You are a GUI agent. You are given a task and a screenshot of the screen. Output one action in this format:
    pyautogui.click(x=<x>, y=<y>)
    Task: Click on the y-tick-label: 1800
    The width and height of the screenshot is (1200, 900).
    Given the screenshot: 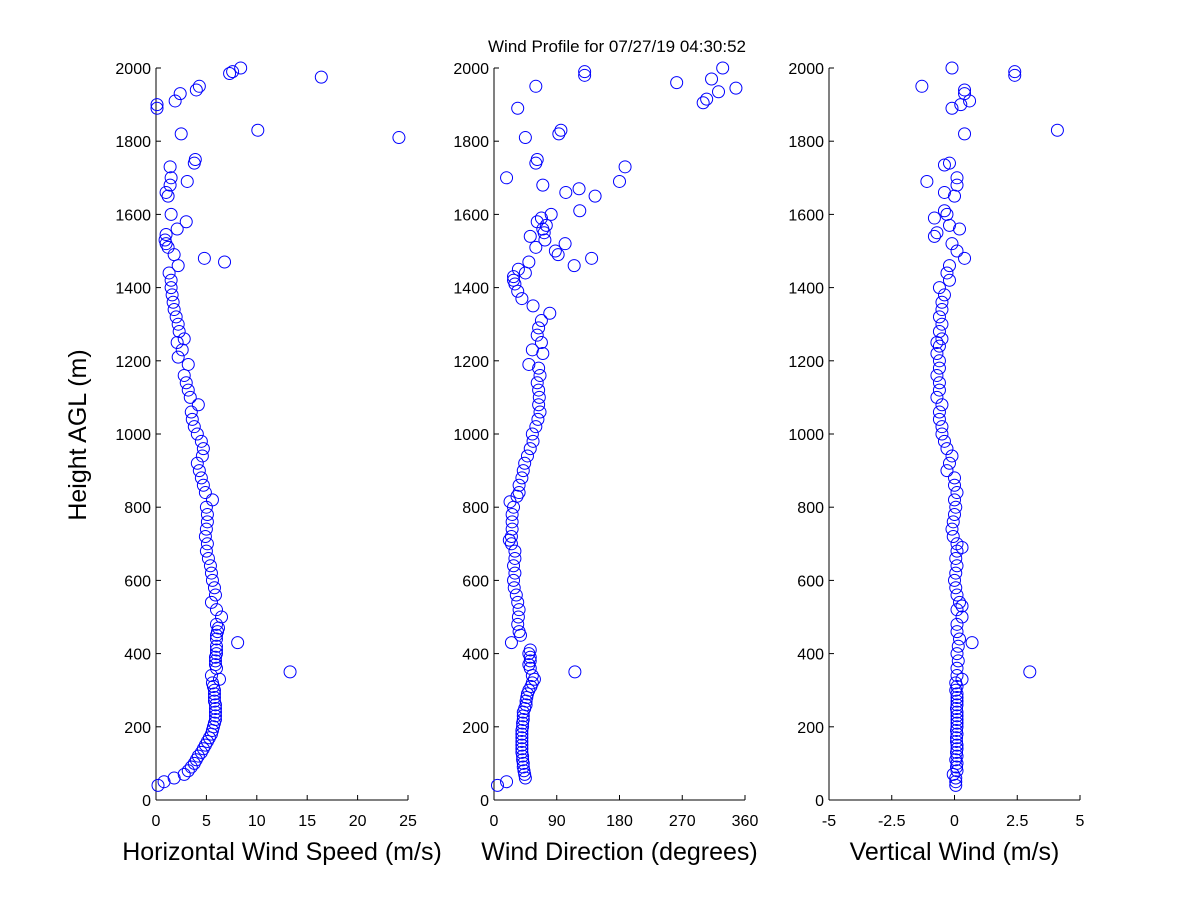 What is the action you would take?
    pyautogui.click(x=471, y=142)
    